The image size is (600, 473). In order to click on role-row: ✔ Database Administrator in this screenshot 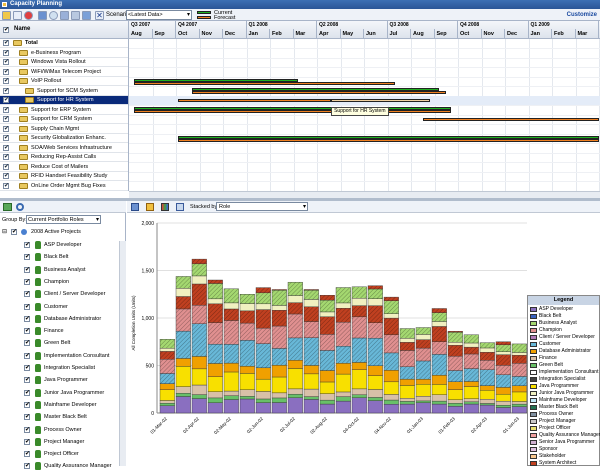, I will do `click(63, 320)`.